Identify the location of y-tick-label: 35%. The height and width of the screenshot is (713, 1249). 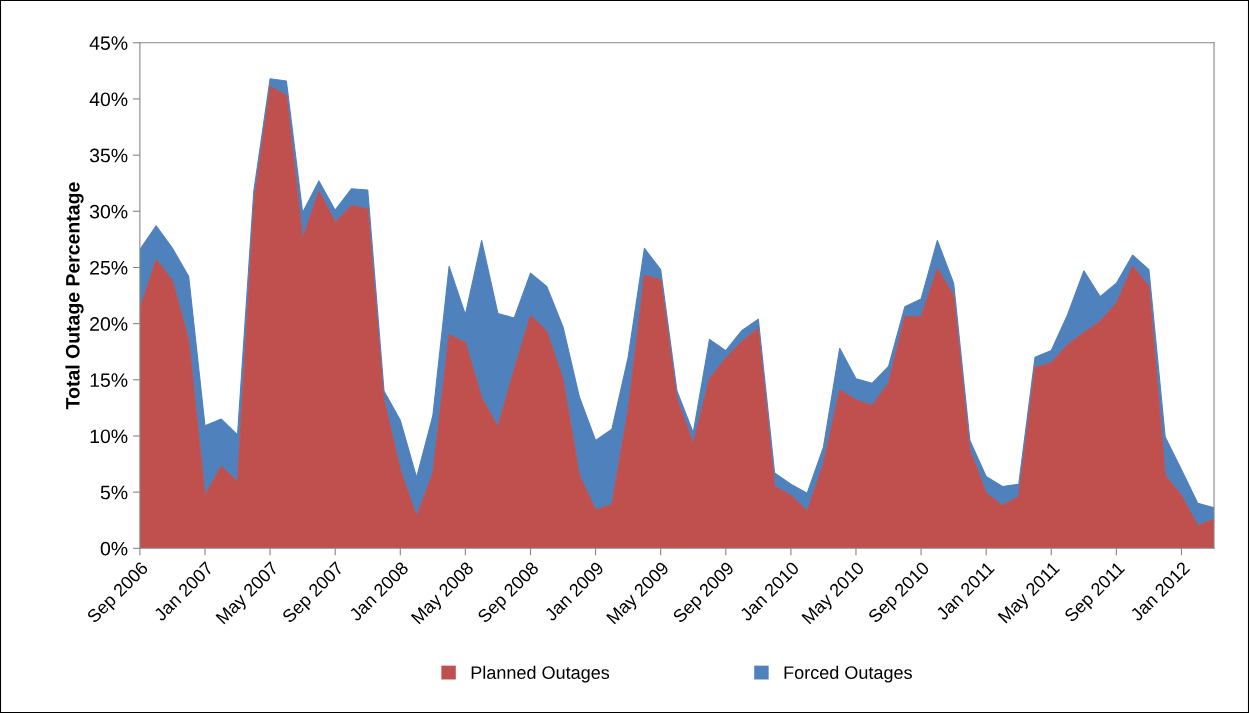
(108, 155).